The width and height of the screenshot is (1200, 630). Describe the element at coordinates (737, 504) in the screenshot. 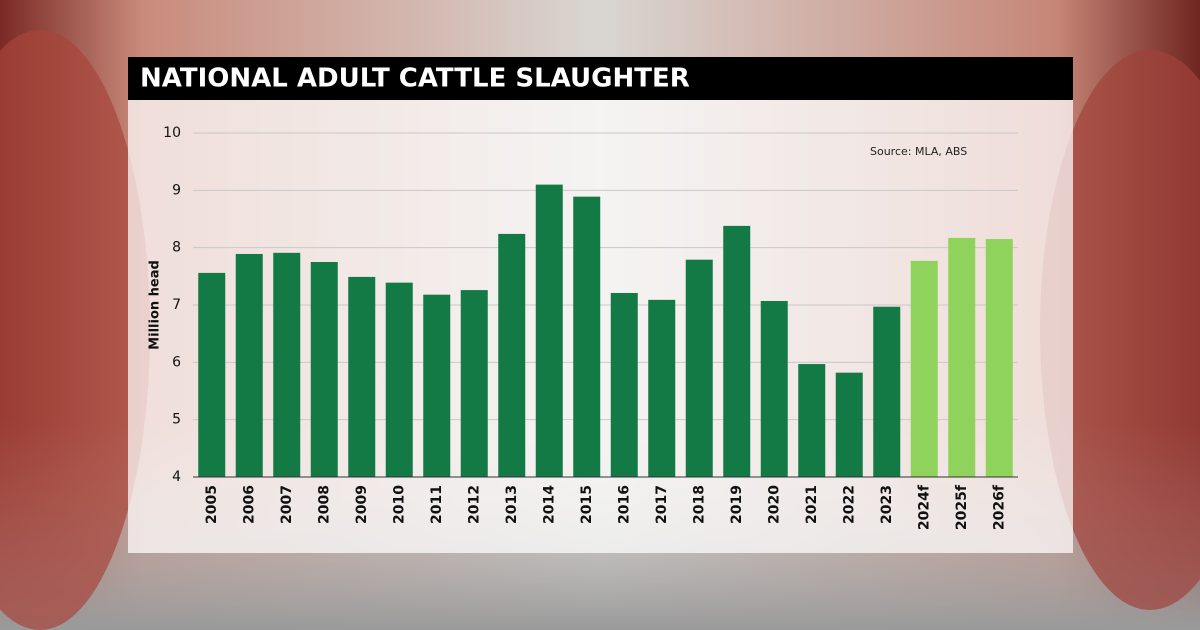

I see `x-tick-label: 2019` at that location.